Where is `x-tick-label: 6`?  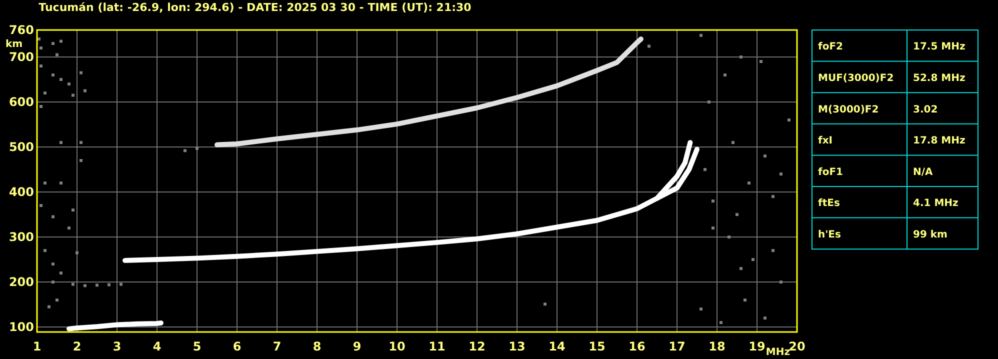
x-tick-label: 6 is located at coordinates (237, 347).